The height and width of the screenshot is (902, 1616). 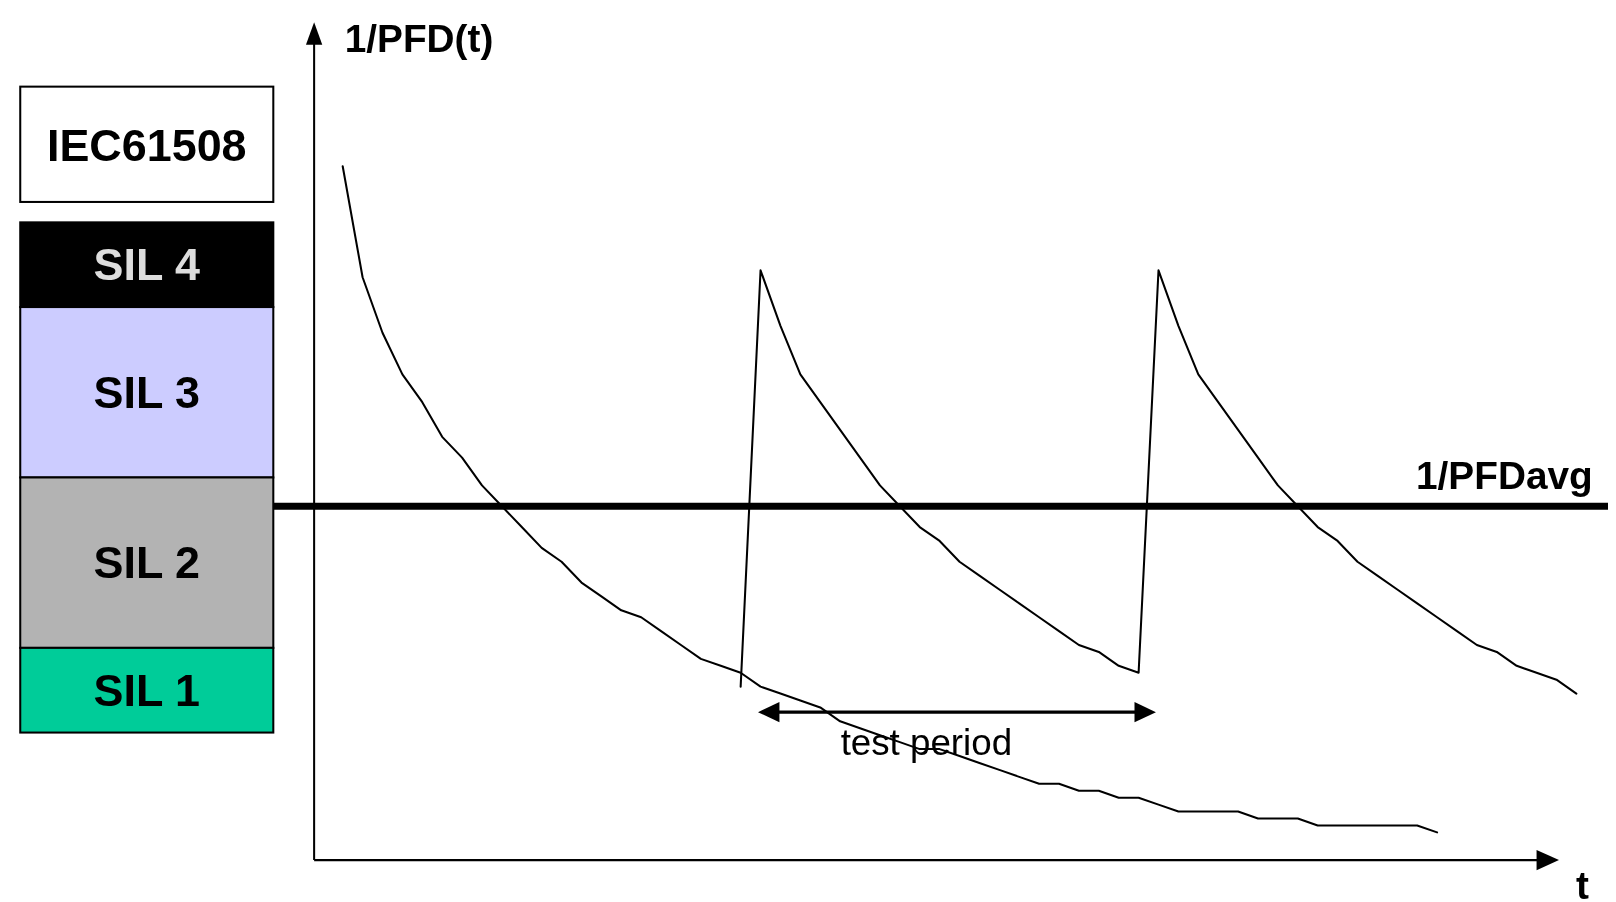 What do you see at coordinates (146, 145) in the screenshot?
I see `text: IEC61508` at bounding box center [146, 145].